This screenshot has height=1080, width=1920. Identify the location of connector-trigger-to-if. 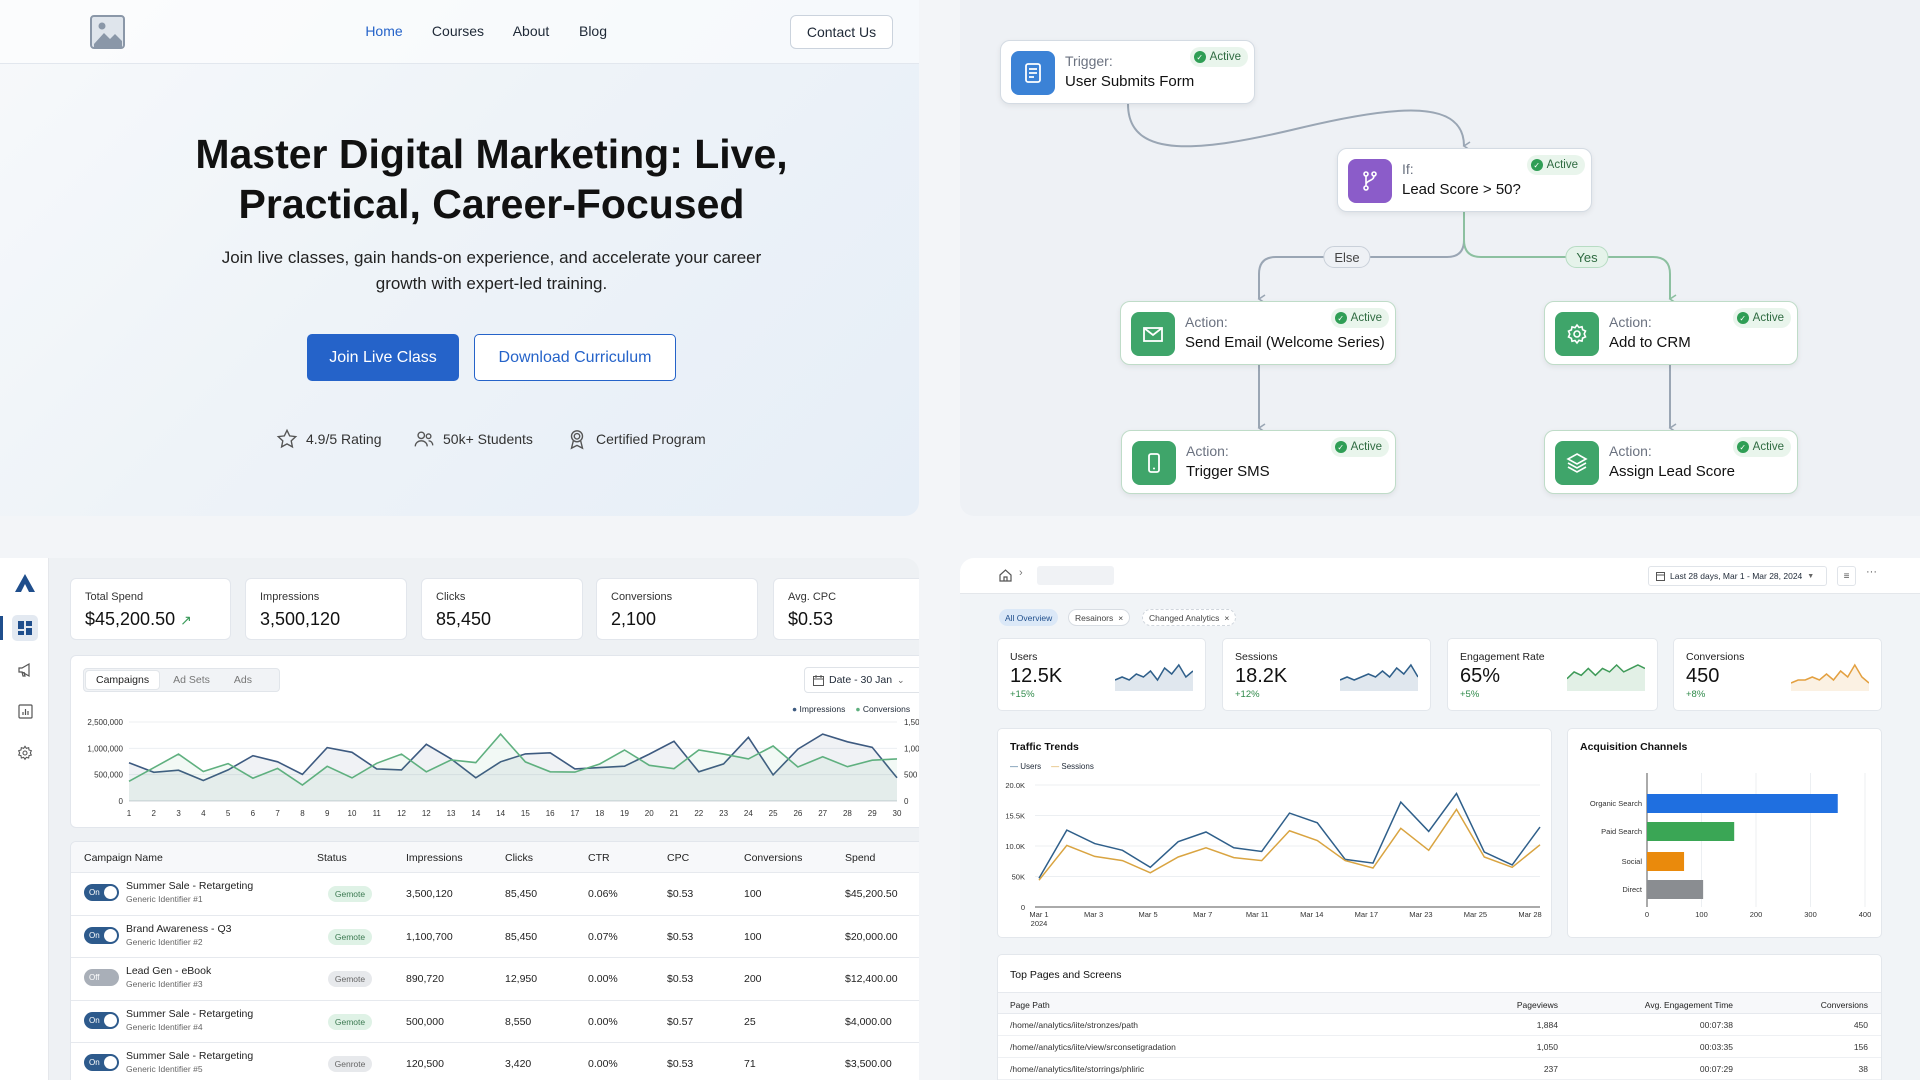
(1299, 127).